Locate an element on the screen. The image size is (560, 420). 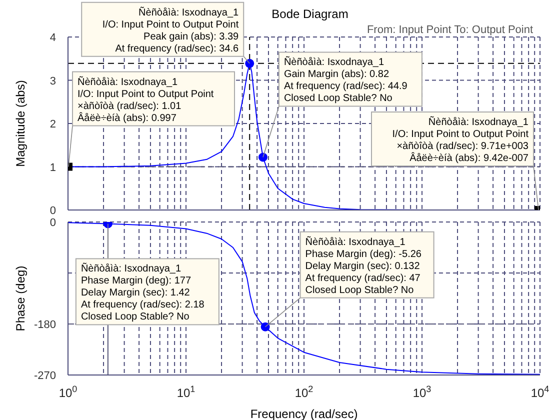
annotation: Ñèñòåìà: Isxodnaya_1 Phase Margin (deg): 177 Delay Margin (sec): 1.42 At frequency (rad/sec): 2.18 Closed Loop Stable? No is located at coordinates (142, 292).